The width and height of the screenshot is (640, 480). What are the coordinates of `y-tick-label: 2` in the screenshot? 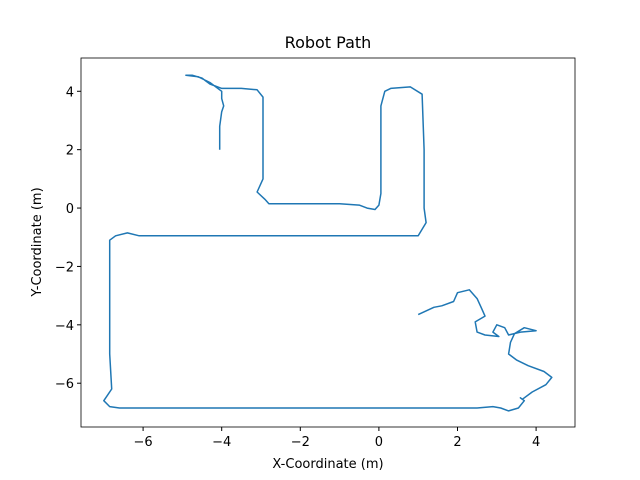 It's located at (70, 151).